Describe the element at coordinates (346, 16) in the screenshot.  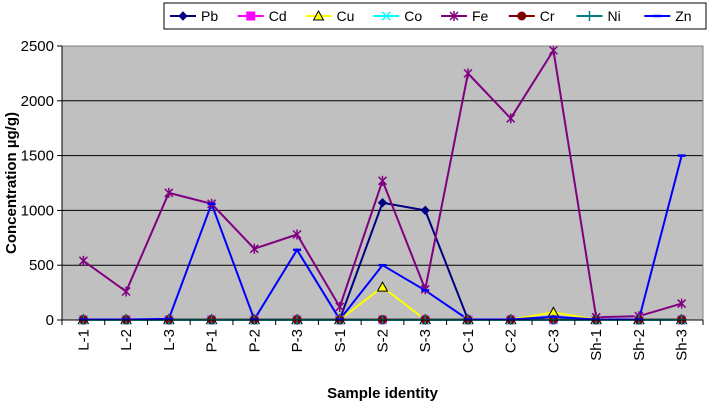
I see `legend-label: Cu` at that location.